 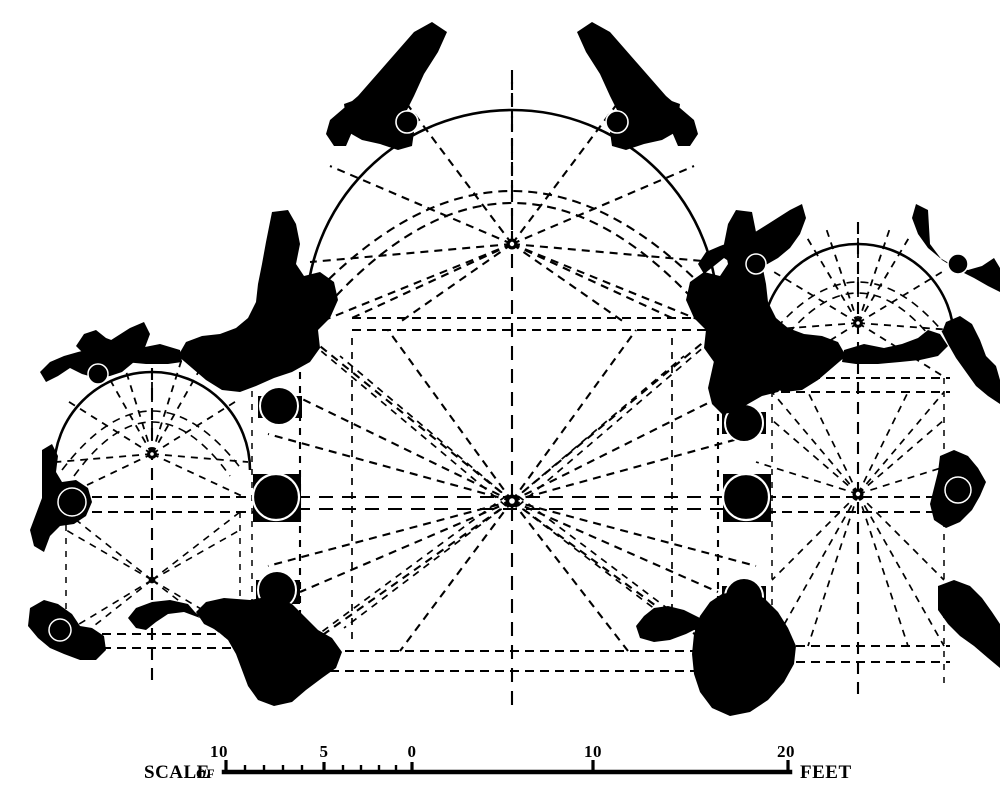 What do you see at coordinates (744, 653) in the screenshot?
I see `pier-cluster-se` at bounding box center [744, 653].